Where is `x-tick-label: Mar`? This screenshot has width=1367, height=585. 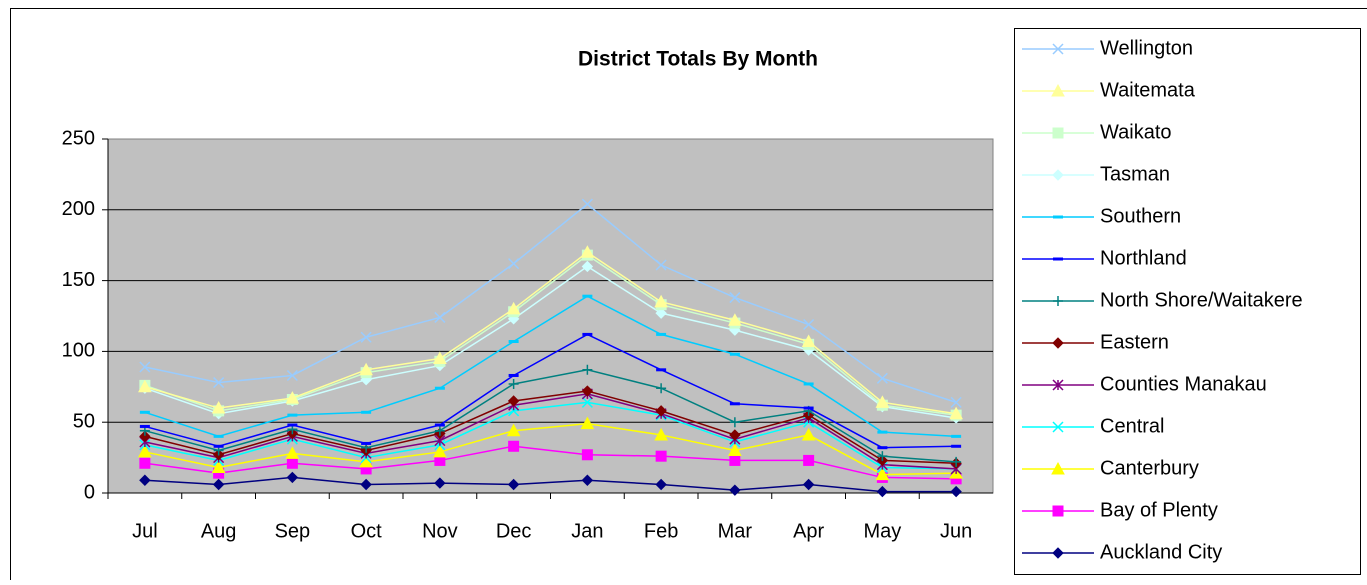 x-tick-label: Mar is located at coordinates (735, 531).